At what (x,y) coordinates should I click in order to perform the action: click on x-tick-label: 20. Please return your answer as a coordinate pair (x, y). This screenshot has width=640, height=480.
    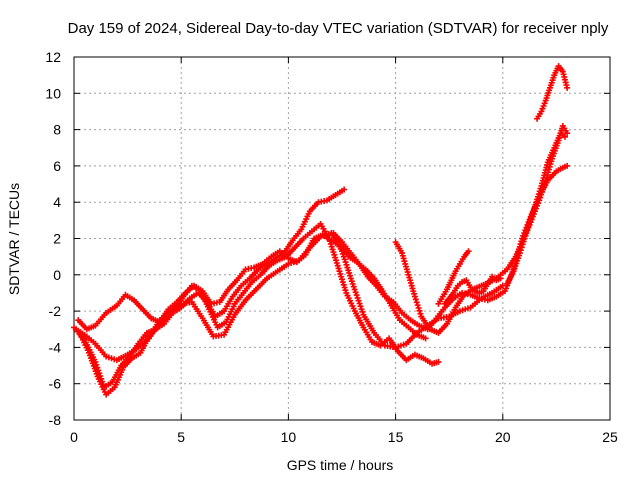
    Looking at the image, I should click on (503, 437).